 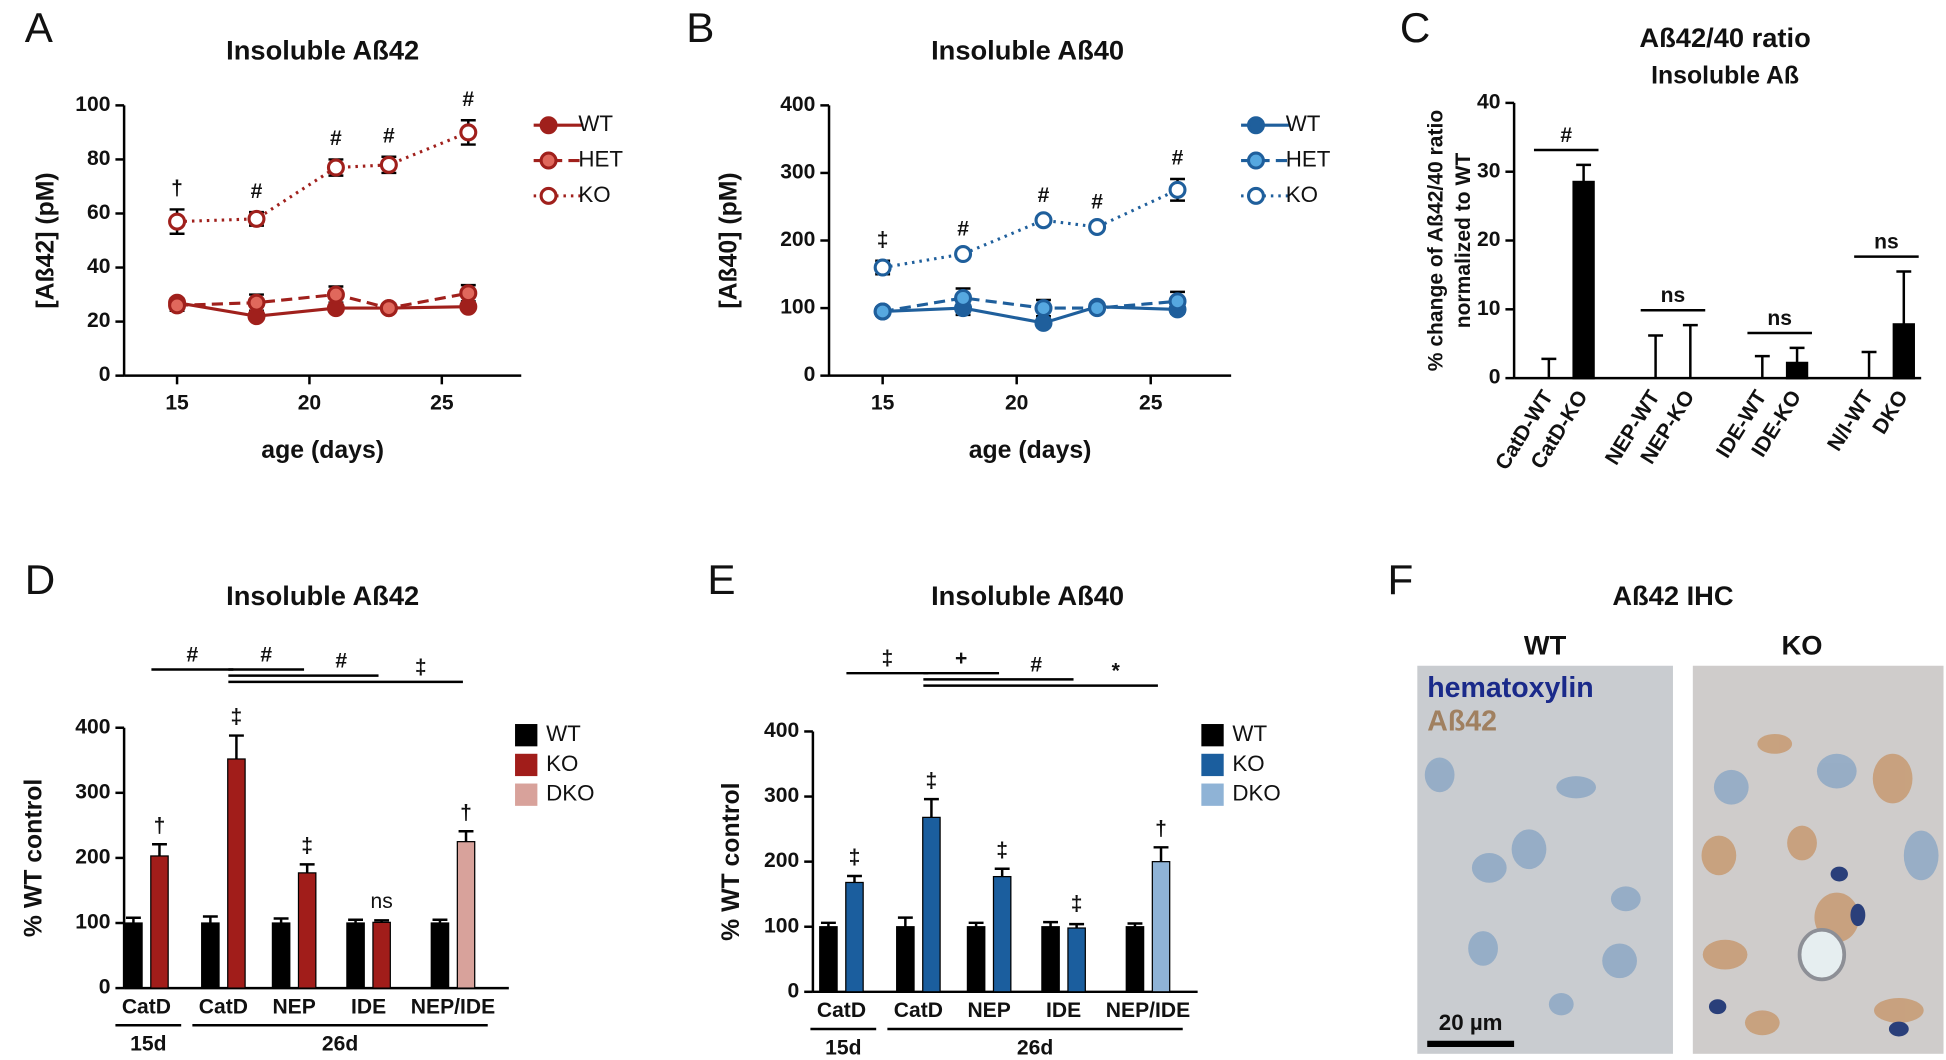 I want to click on legend-marker, so click(x=1255, y=195).